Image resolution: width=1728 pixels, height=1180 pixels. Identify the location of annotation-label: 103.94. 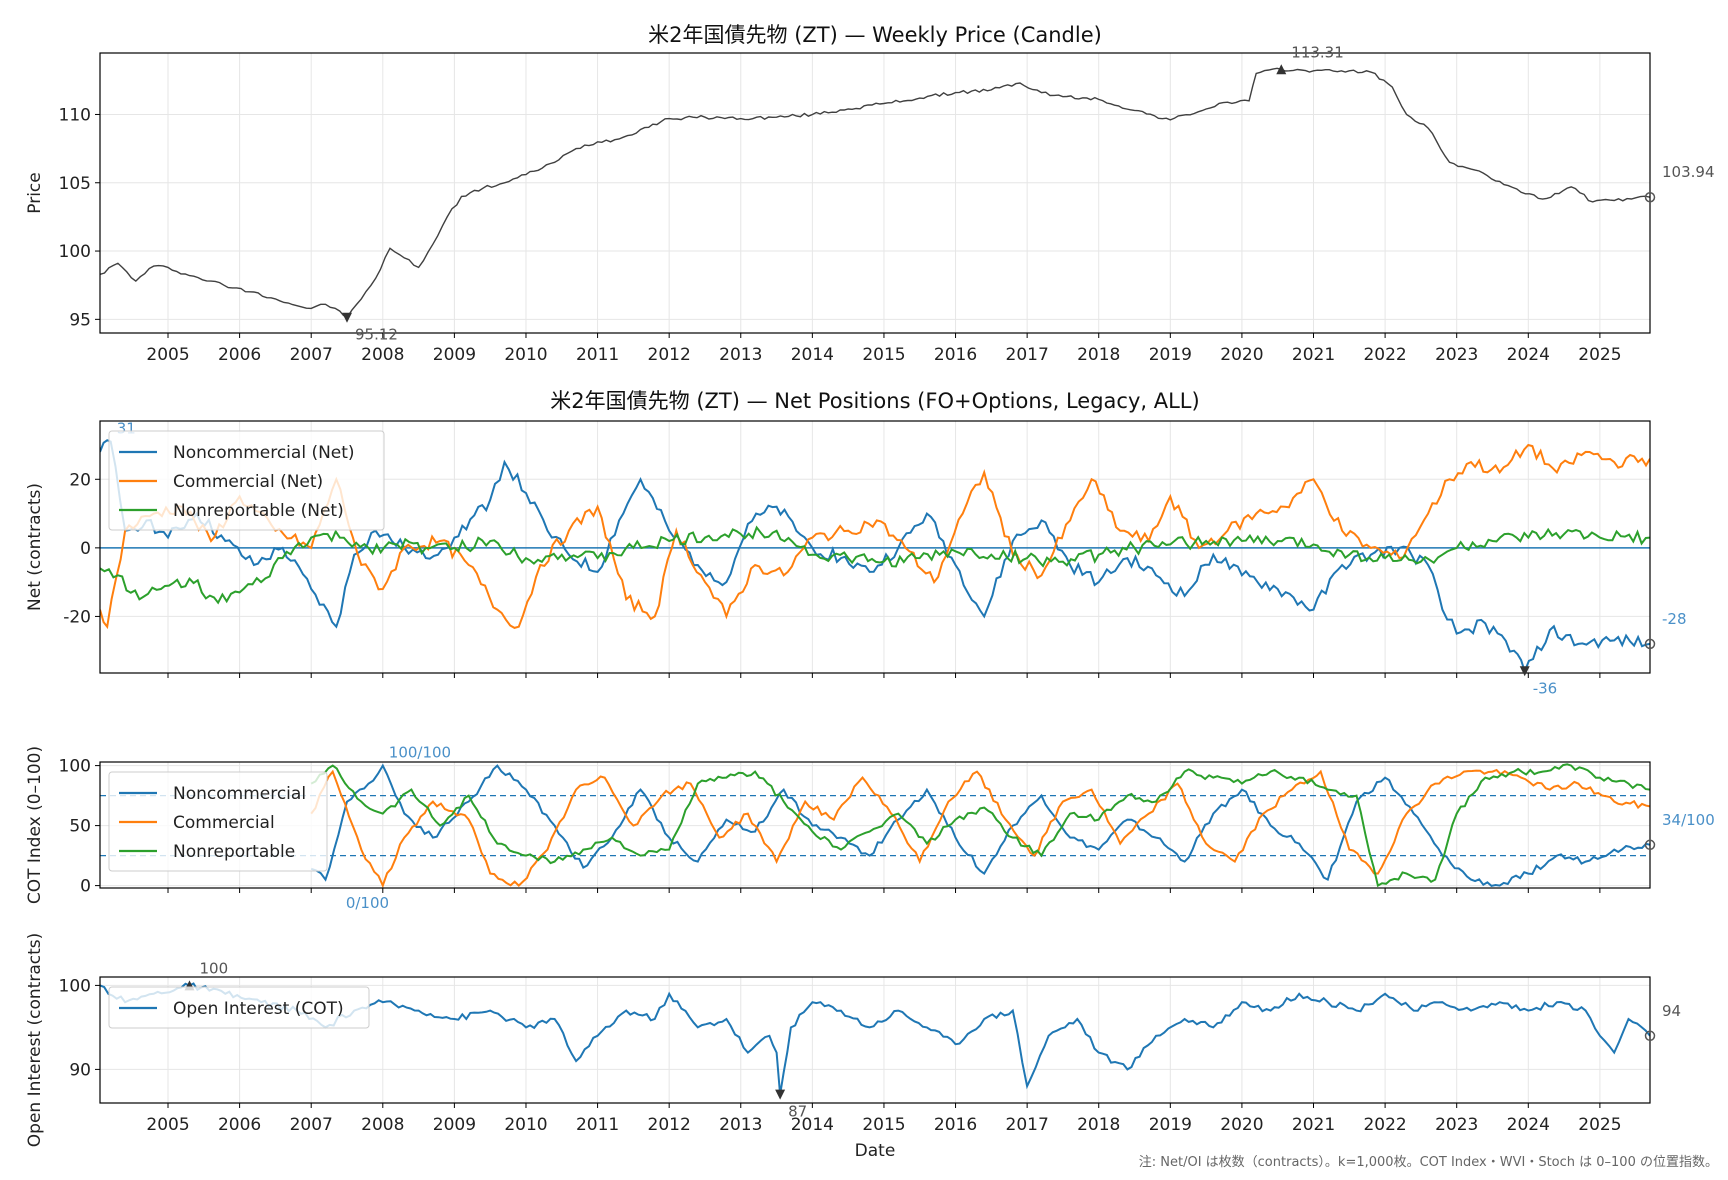
(1688, 172).